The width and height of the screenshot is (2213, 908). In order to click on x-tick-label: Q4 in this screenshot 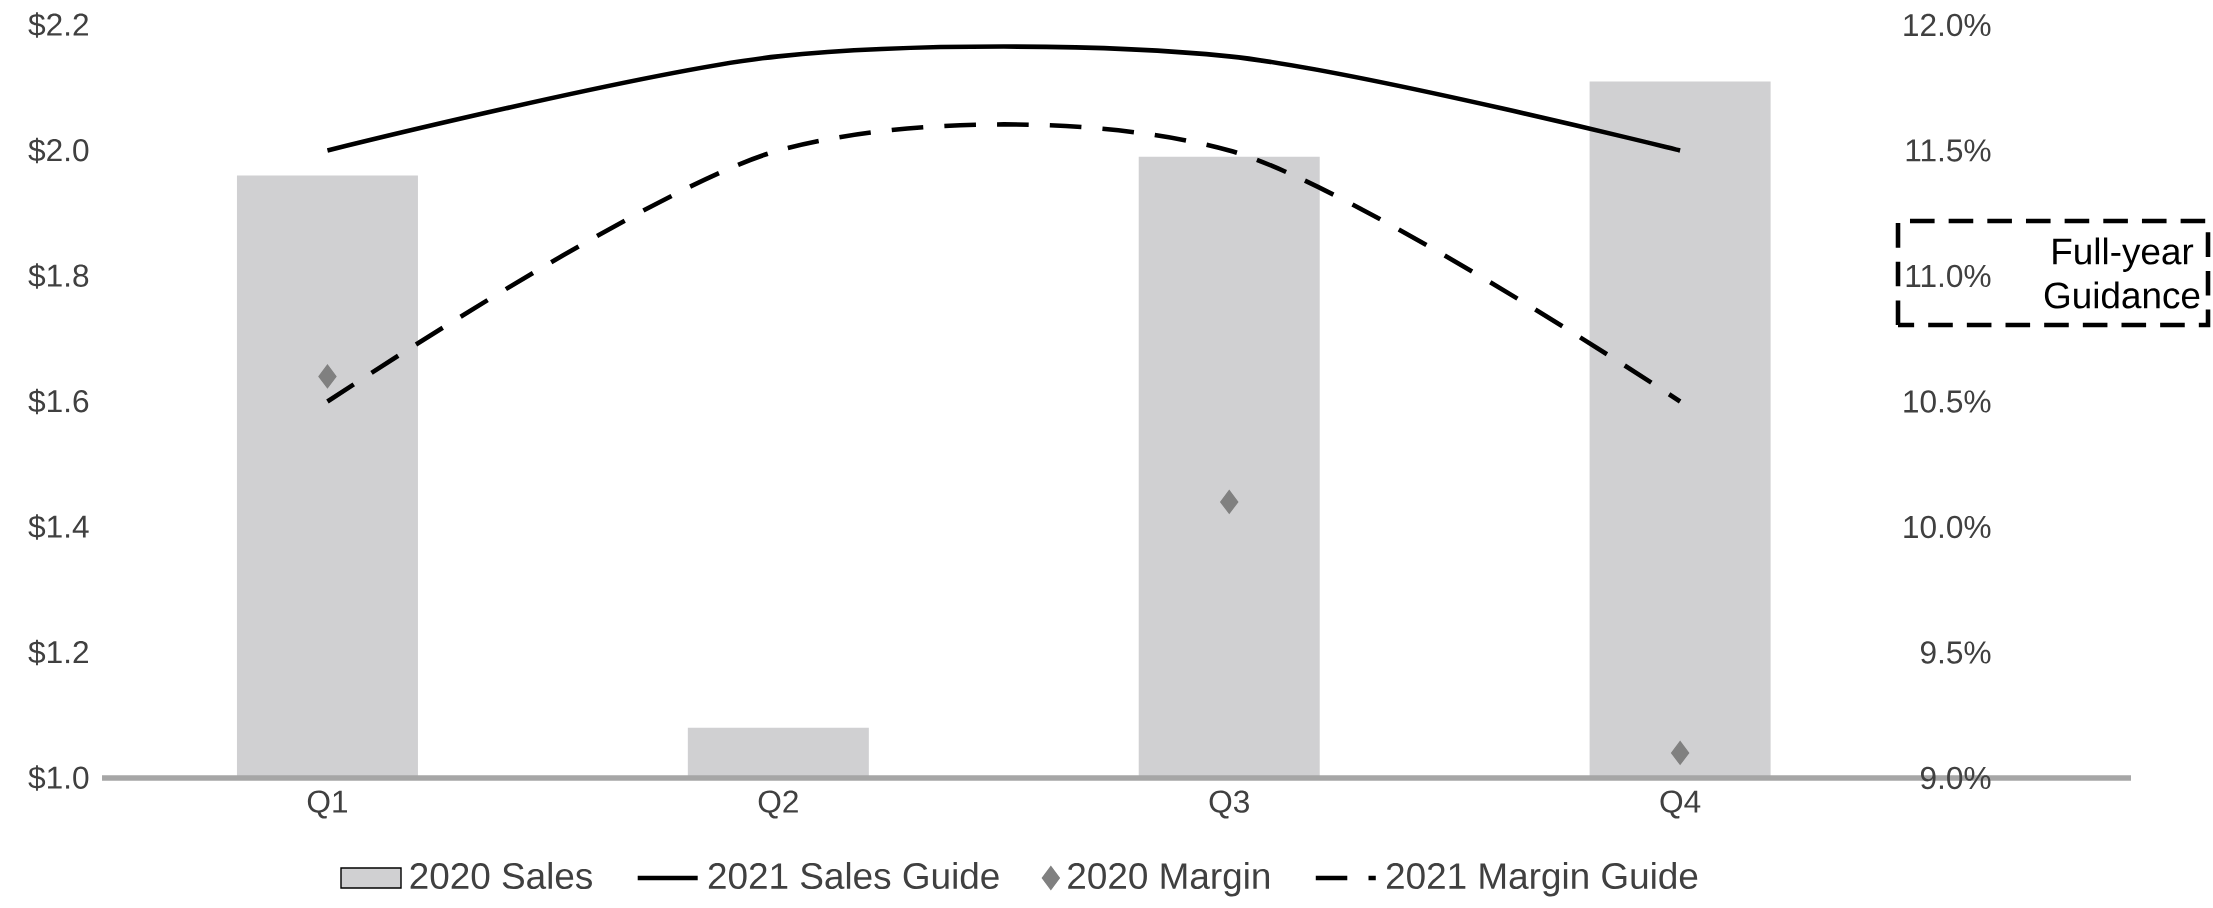, I will do `click(1680, 804)`.